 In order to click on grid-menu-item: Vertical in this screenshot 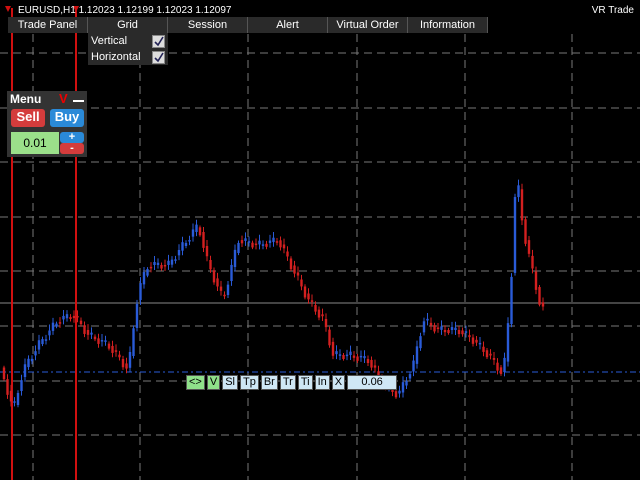, I will do `click(128, 41)`.